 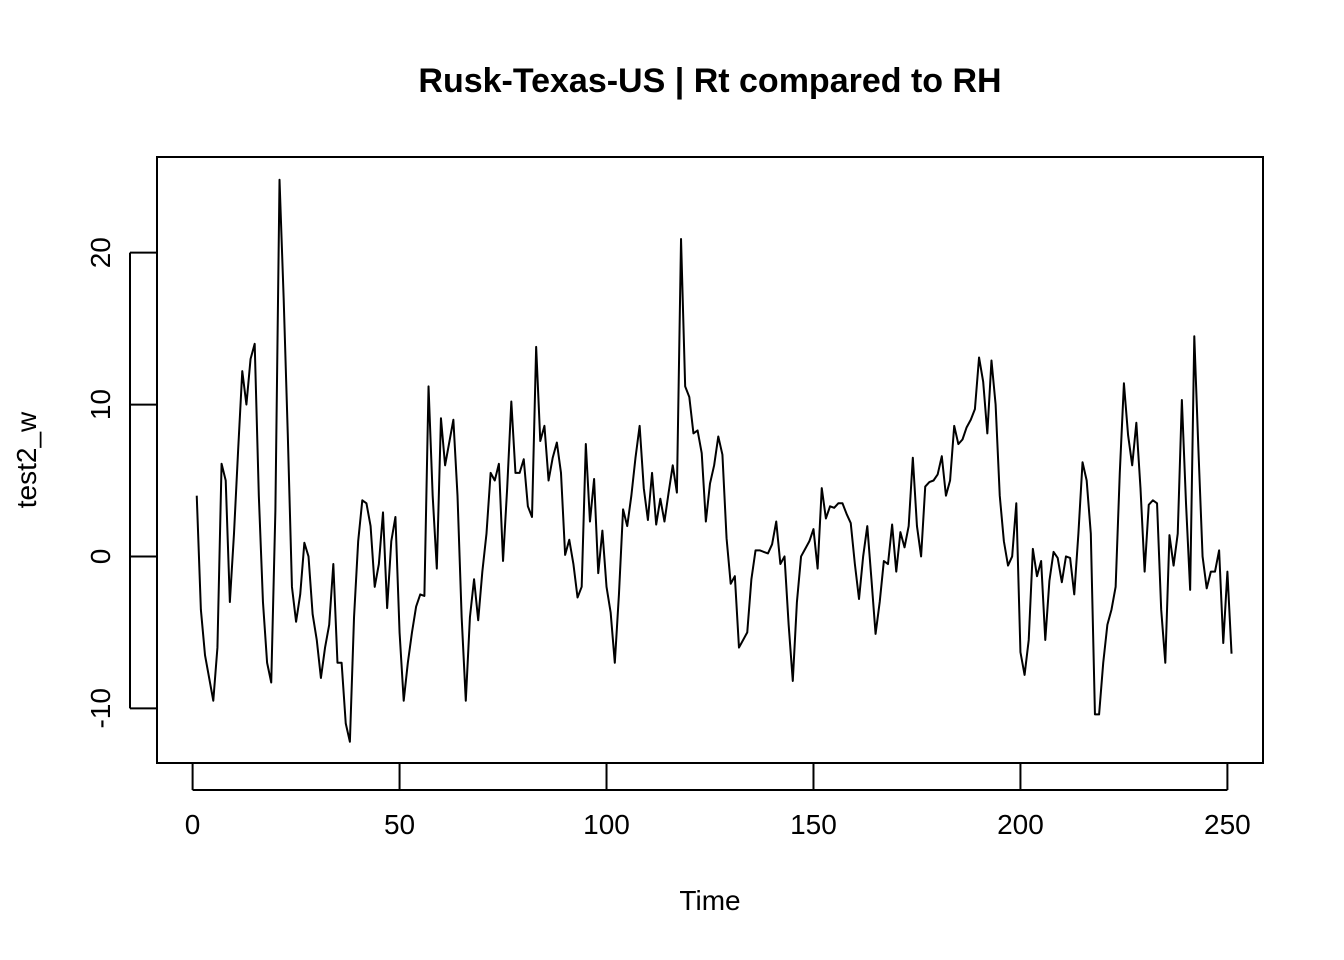 What do you see at coordinates (1020, 824) in the screenshot?
I see `x-tick-label: 200` at bounding box center [1020, 824].